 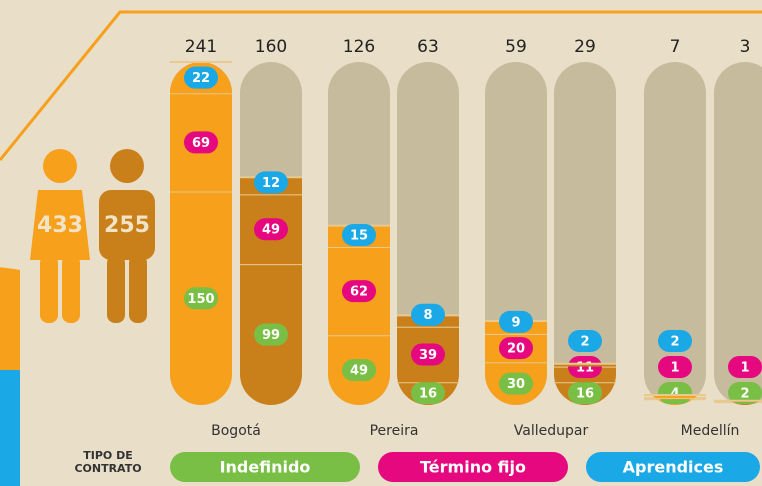 I want to click on value-label: 4, so click(x=674, y=394).